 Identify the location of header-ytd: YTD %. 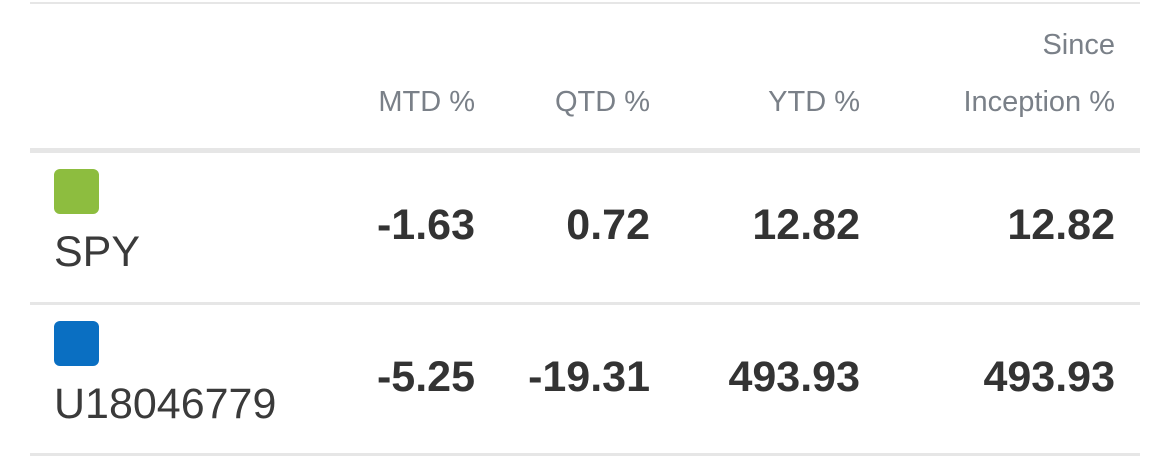
(814, 102).